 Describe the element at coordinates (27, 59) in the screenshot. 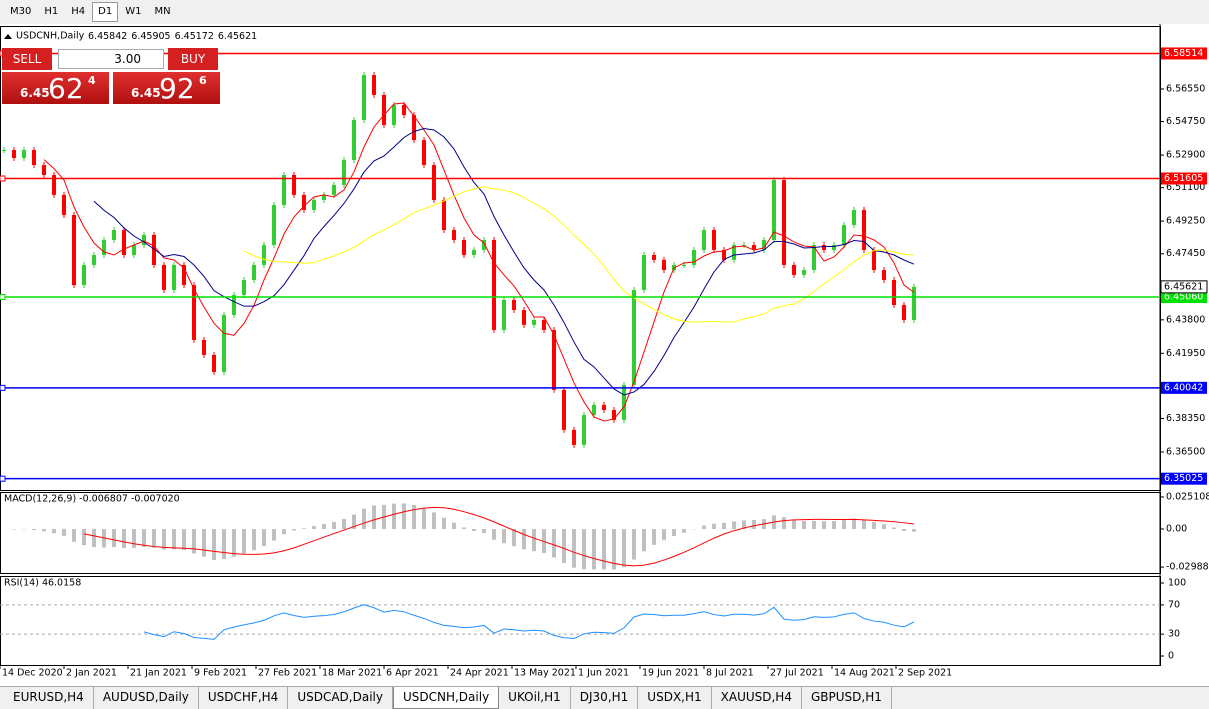

I see `sell-button: SELL` at that location.